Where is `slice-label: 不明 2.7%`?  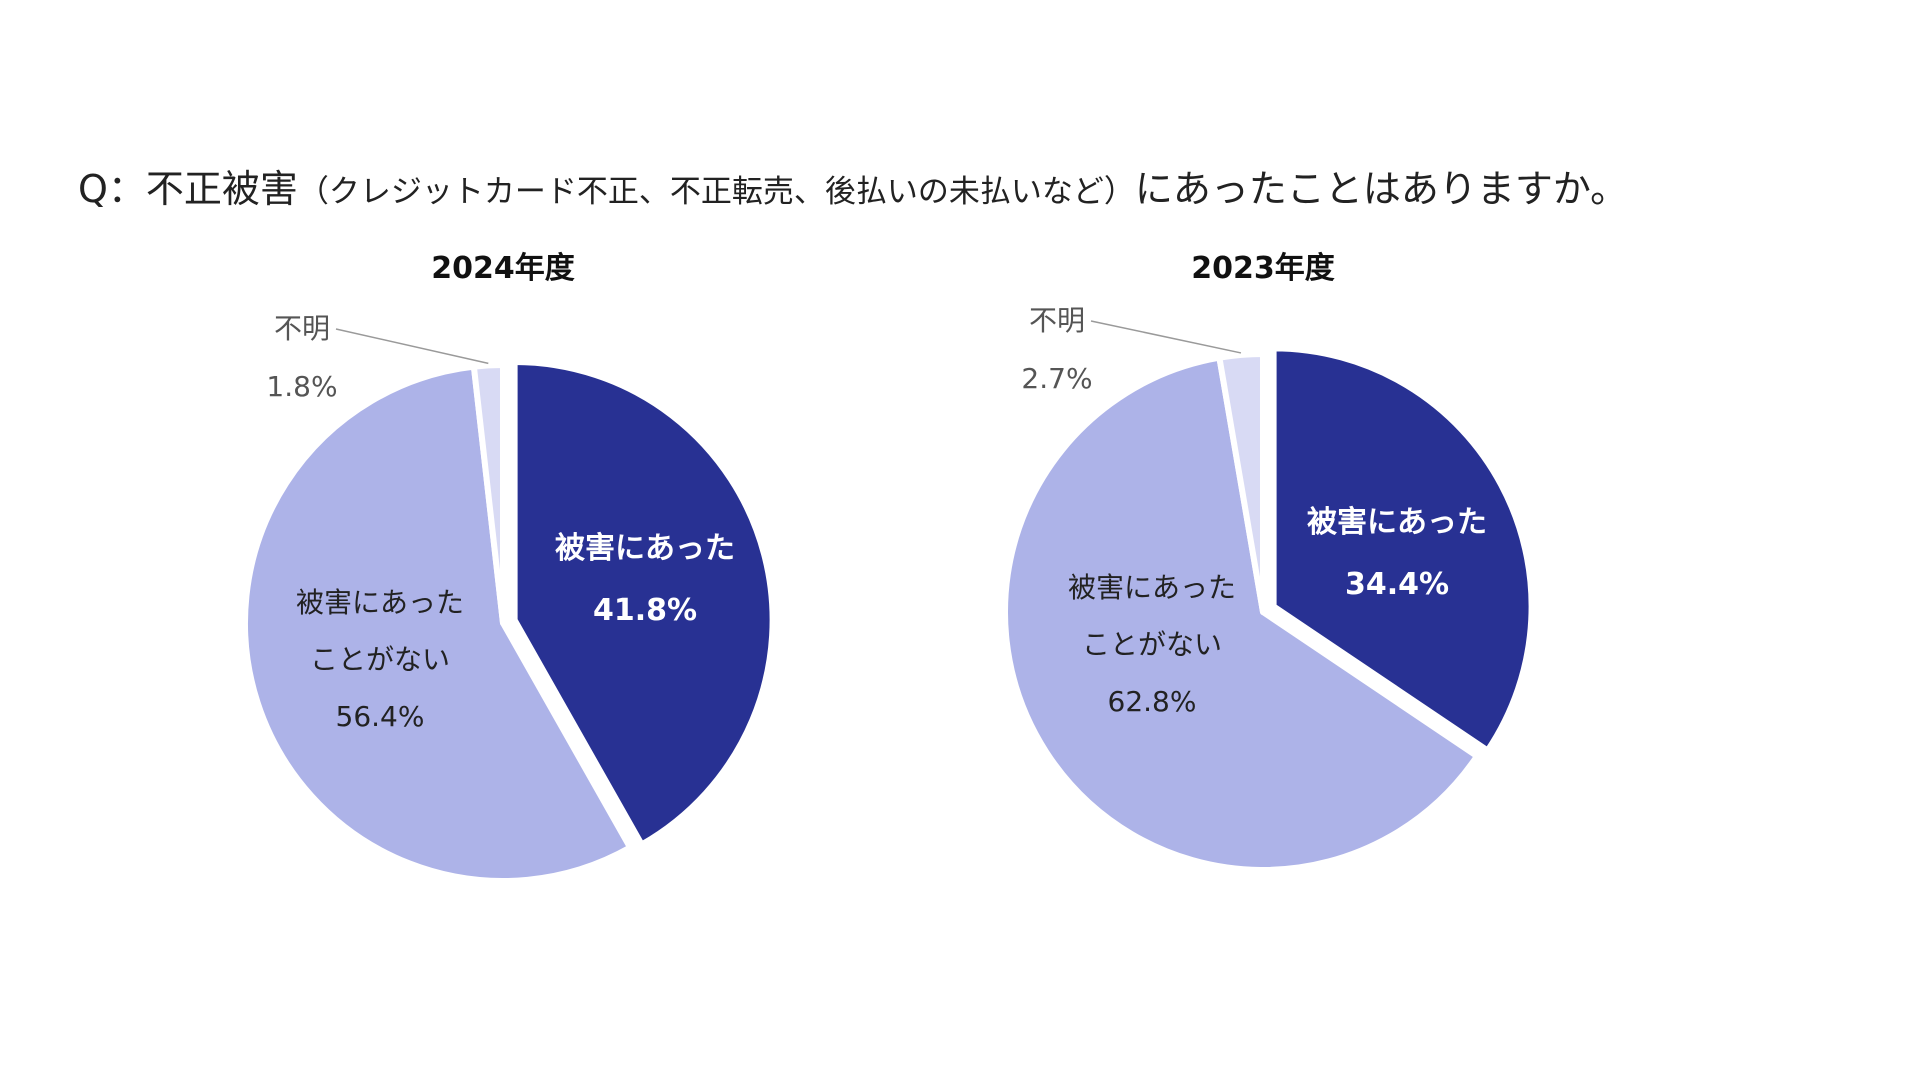 slice-label: 不明 2.7% is located at coordinates (1056, 349).